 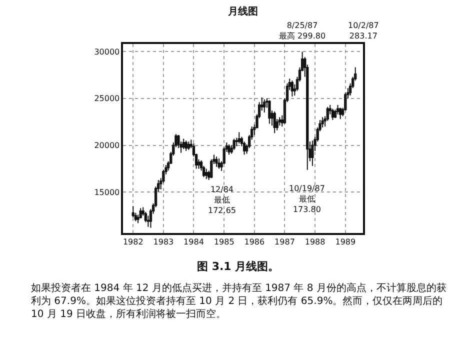 What do you see at coordinates (238, 301) in the screenshot?
I see `text: 如果投资者在 1984 年 12 月的低点买进，并持有至 1987 年 8 月份的高点，不计算股息的获利为 67.9%。如果这位投资者持有至 10 月 2 日，获利仍有 65.9%。然而，仅仅在两周后的 10 月 19 日收盘，所有利润将被一扫而空。` at bounding box center [238, 301].